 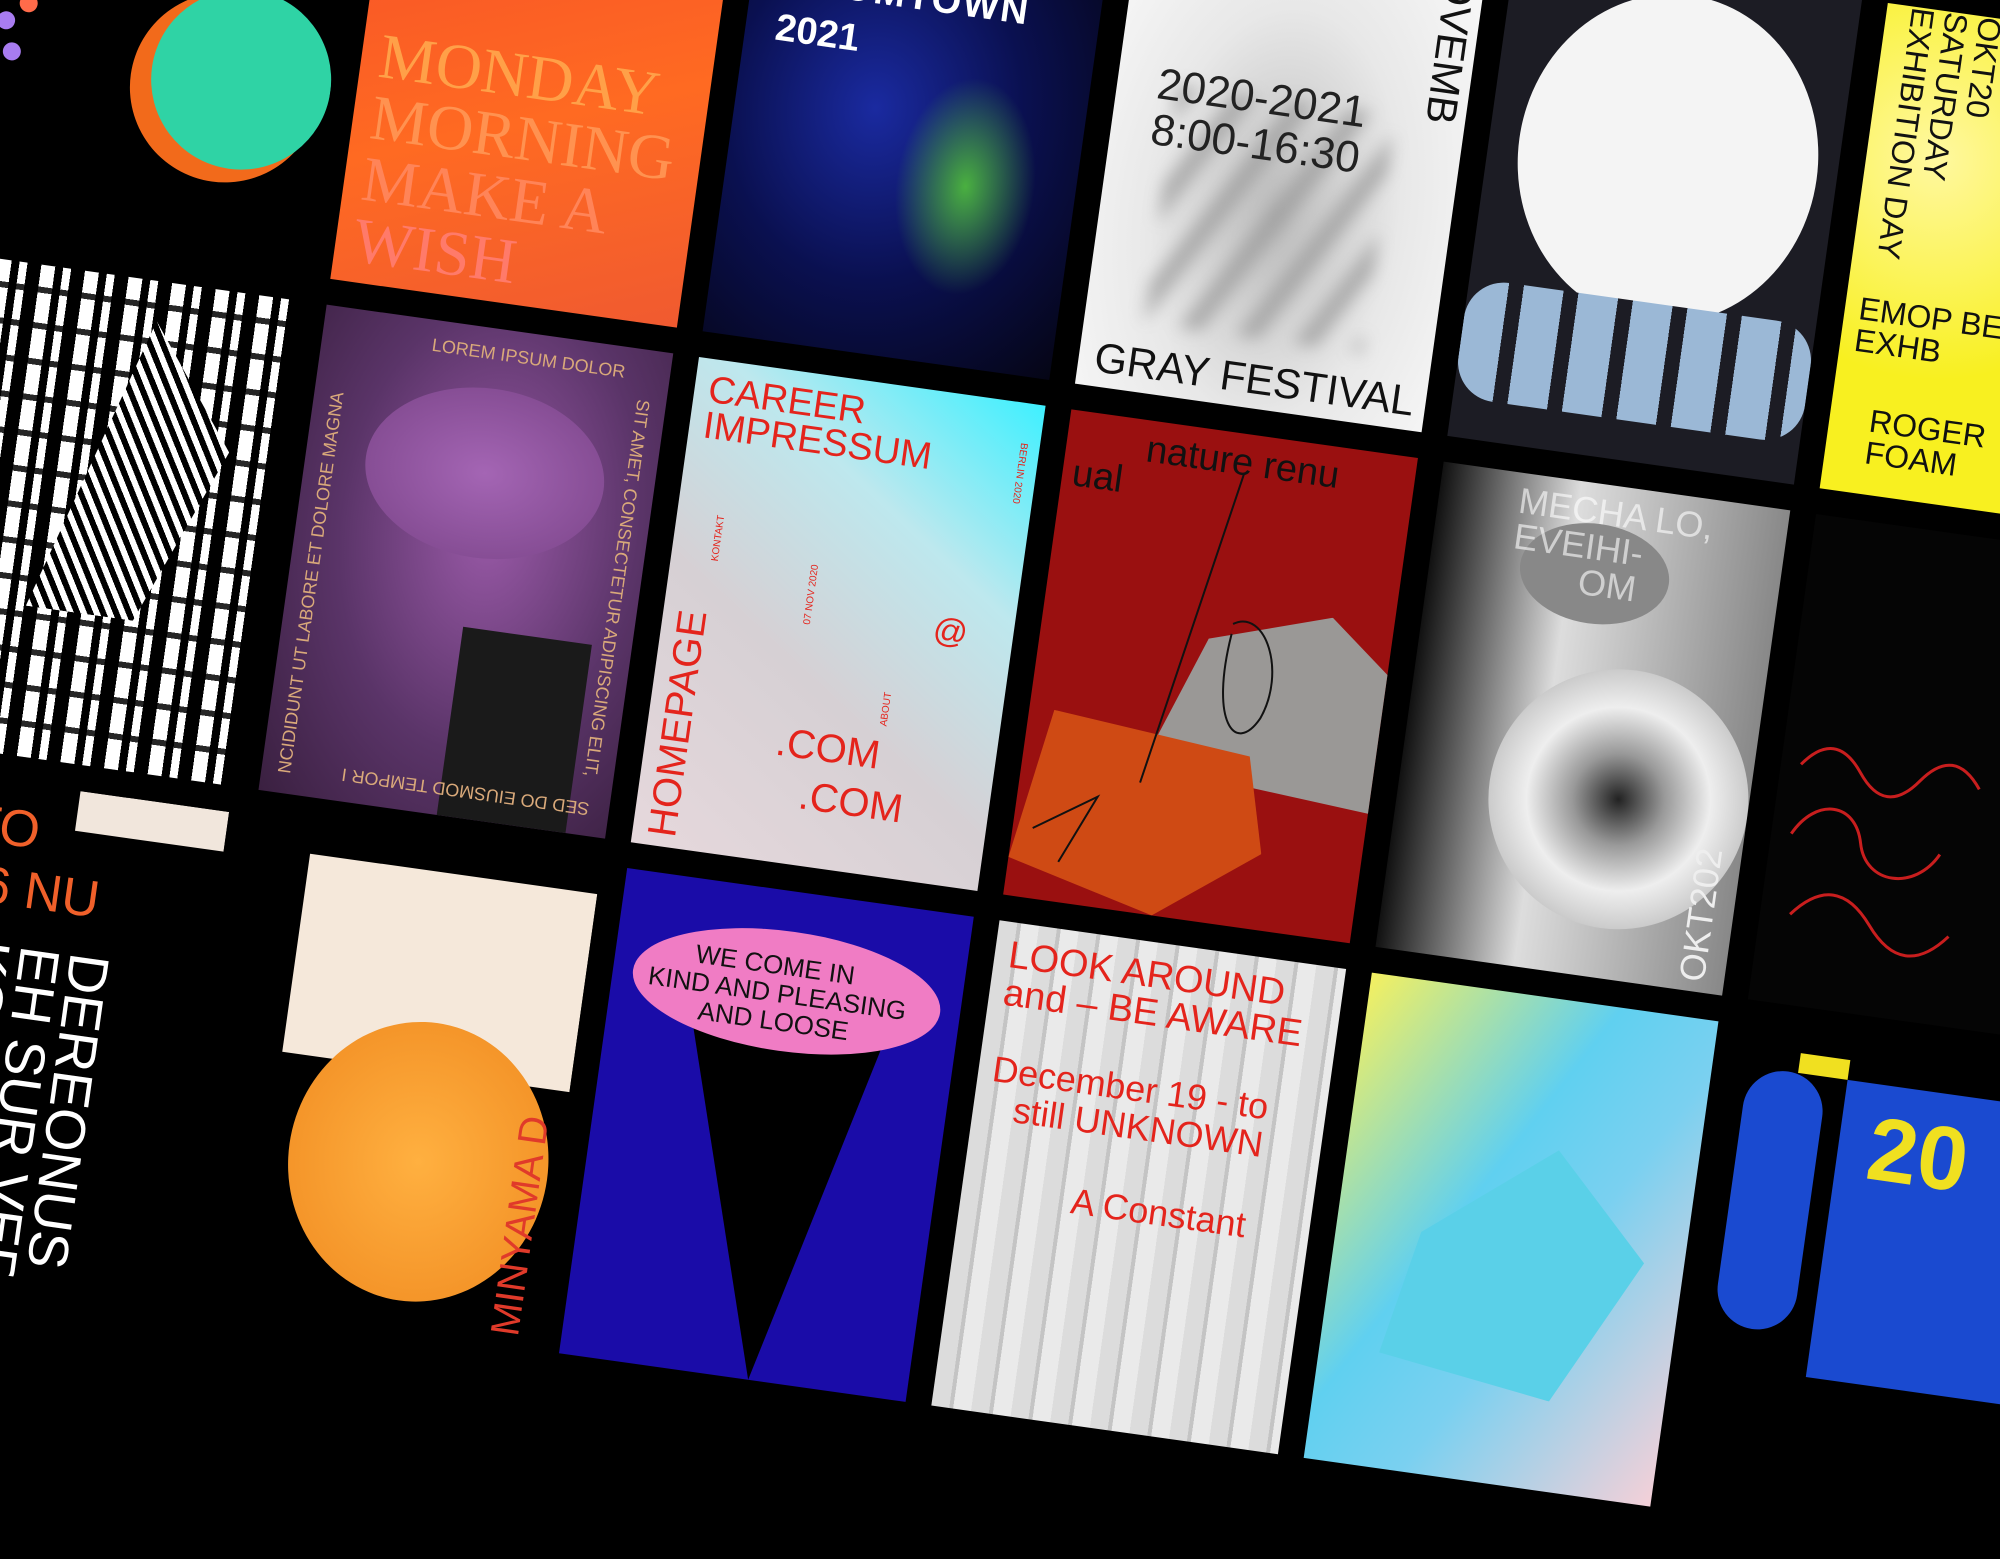 I want to click on poster-mecha: MECHA LO, EVEIHI- OM OKT202, so click(x=1583, y=728).